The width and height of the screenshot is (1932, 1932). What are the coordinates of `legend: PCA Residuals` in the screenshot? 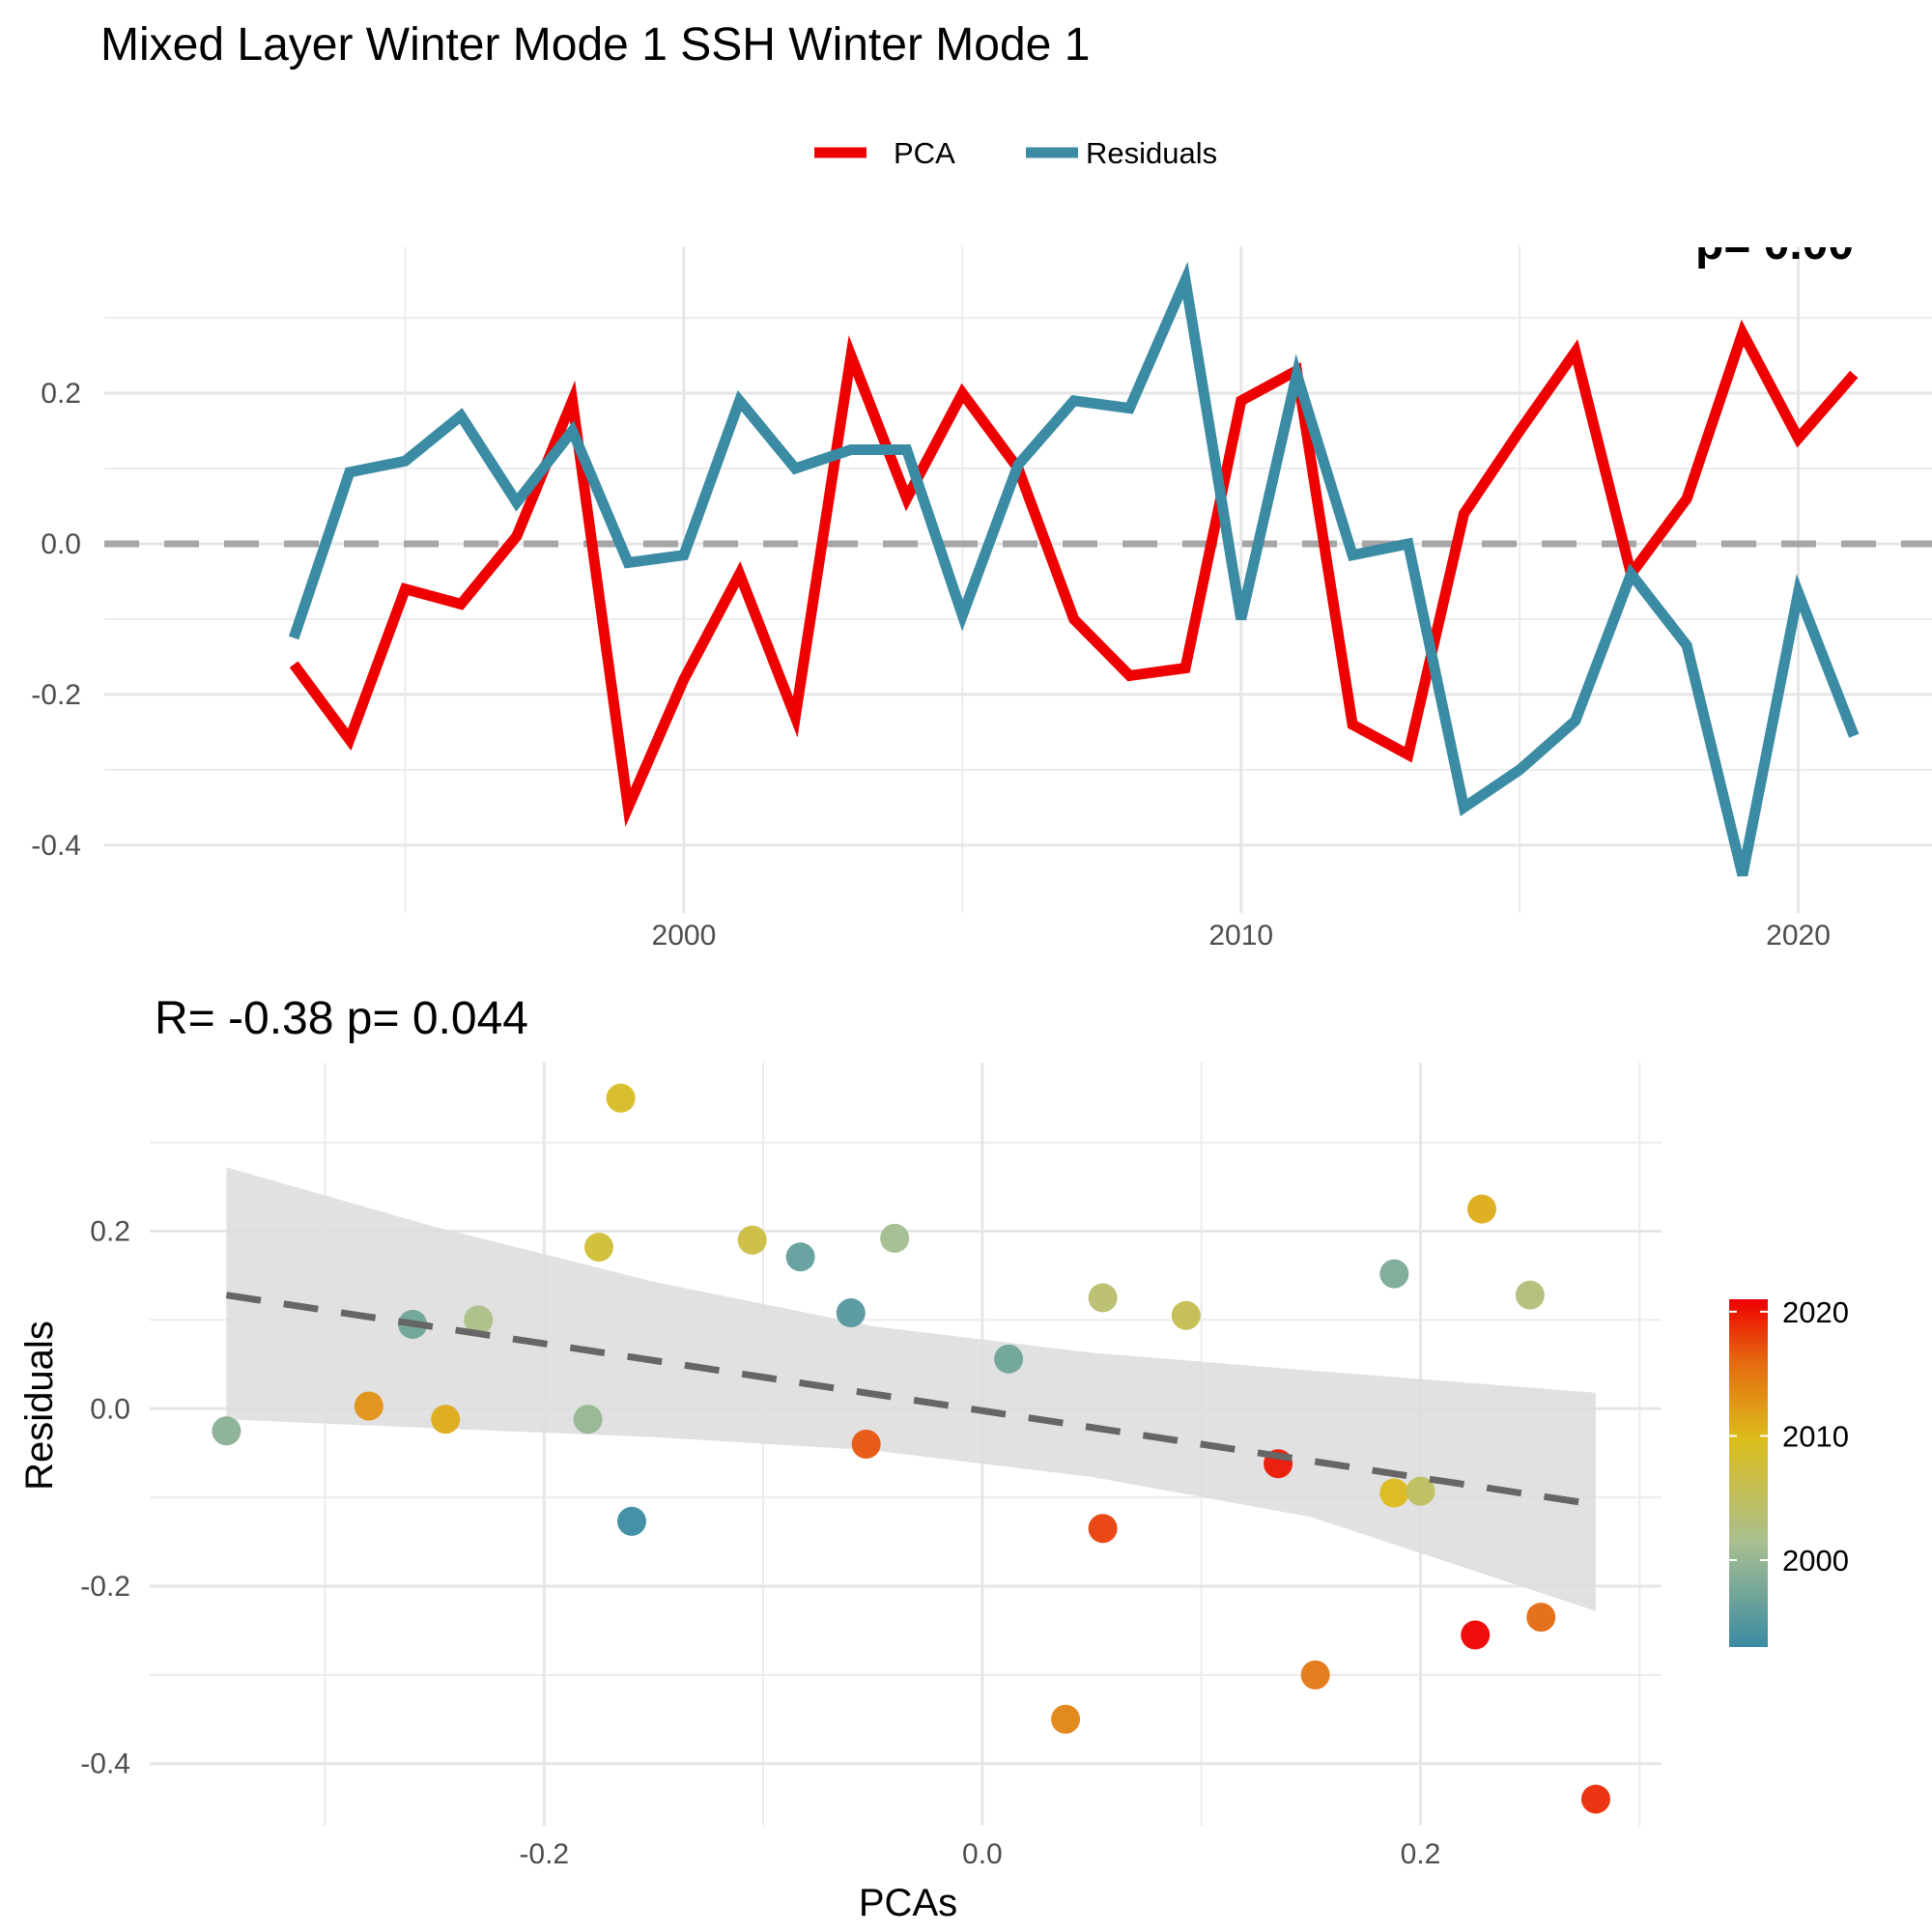 It's located at (1015, 153).